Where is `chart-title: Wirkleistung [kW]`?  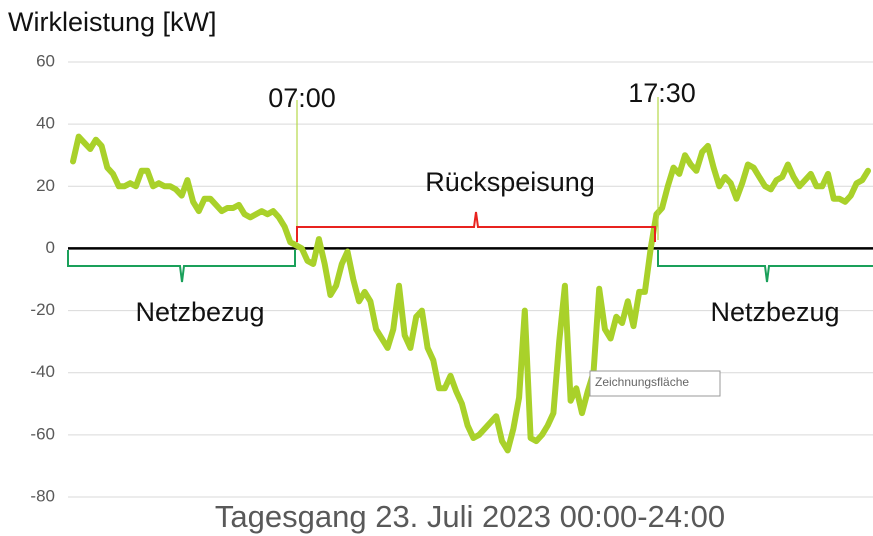
chart-title: Wirkleistung [kW] is located at coordinates (112, 22).